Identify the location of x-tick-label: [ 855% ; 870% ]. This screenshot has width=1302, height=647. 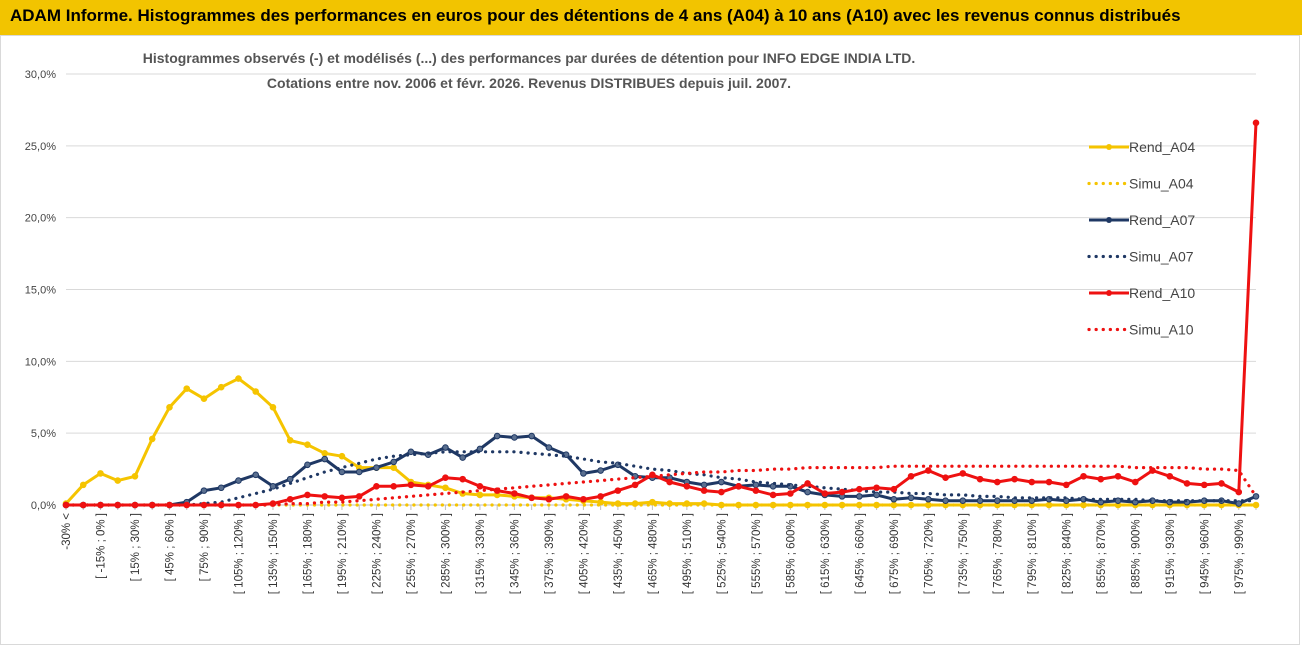
(1102, 553).